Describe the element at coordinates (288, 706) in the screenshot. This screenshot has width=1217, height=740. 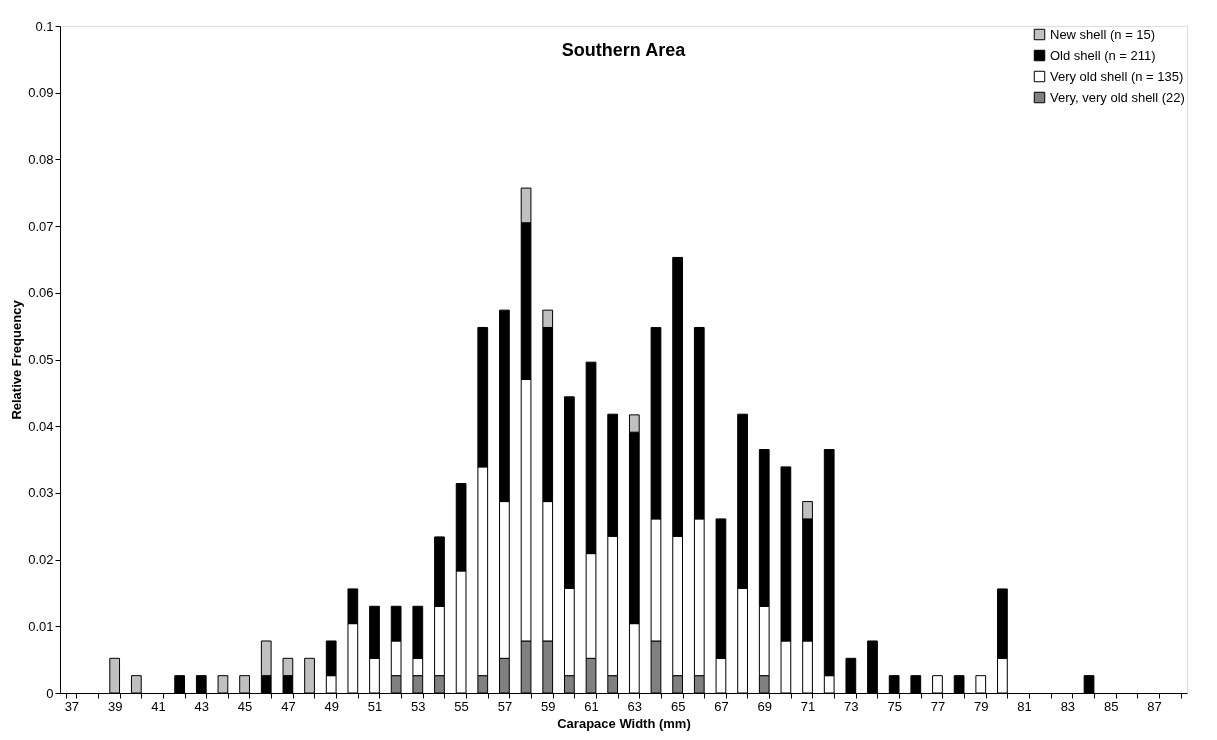
I see `x-tick-label: 47` at that location.